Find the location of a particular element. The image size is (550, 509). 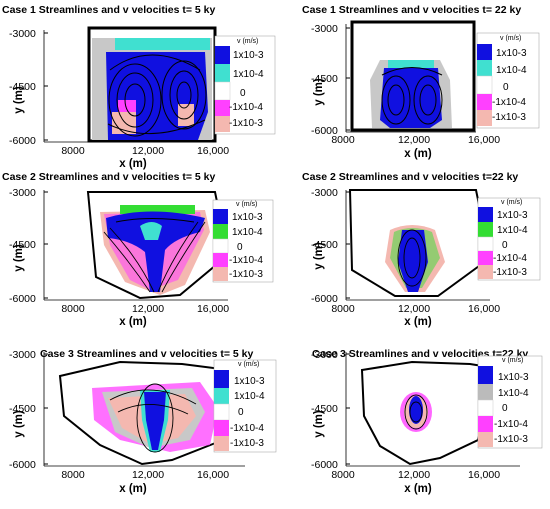

region-v-pos-high is located at coordinates (155, 251).